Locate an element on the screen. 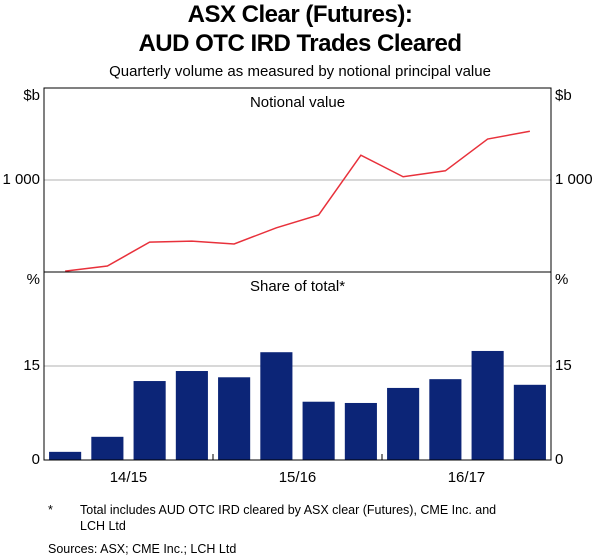  y2-tick-label: 1 000 is located at coordinates (574, 179).